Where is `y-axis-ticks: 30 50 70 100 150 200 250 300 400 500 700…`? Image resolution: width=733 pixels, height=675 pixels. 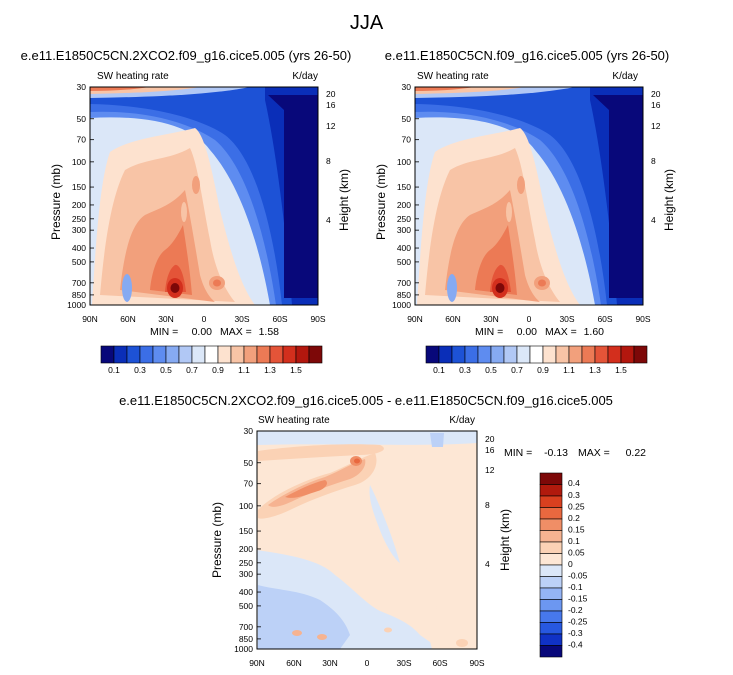
y-axis-ticks: 30 50 70 100 150 200 250 300 400 500 700… is located at coordinates (76, 196).